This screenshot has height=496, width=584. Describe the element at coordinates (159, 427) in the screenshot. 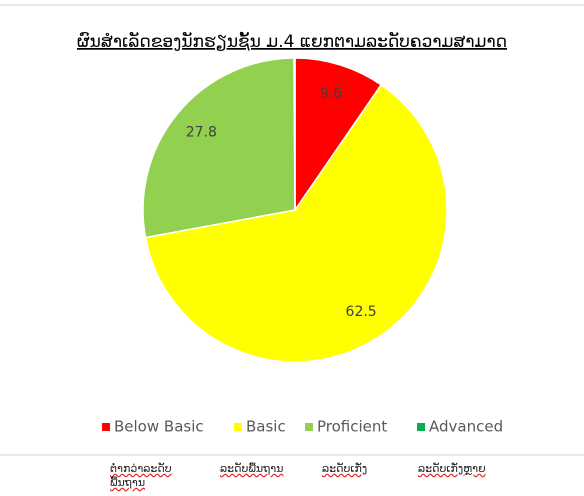

I see `legend-label: Below Basic` at that location.